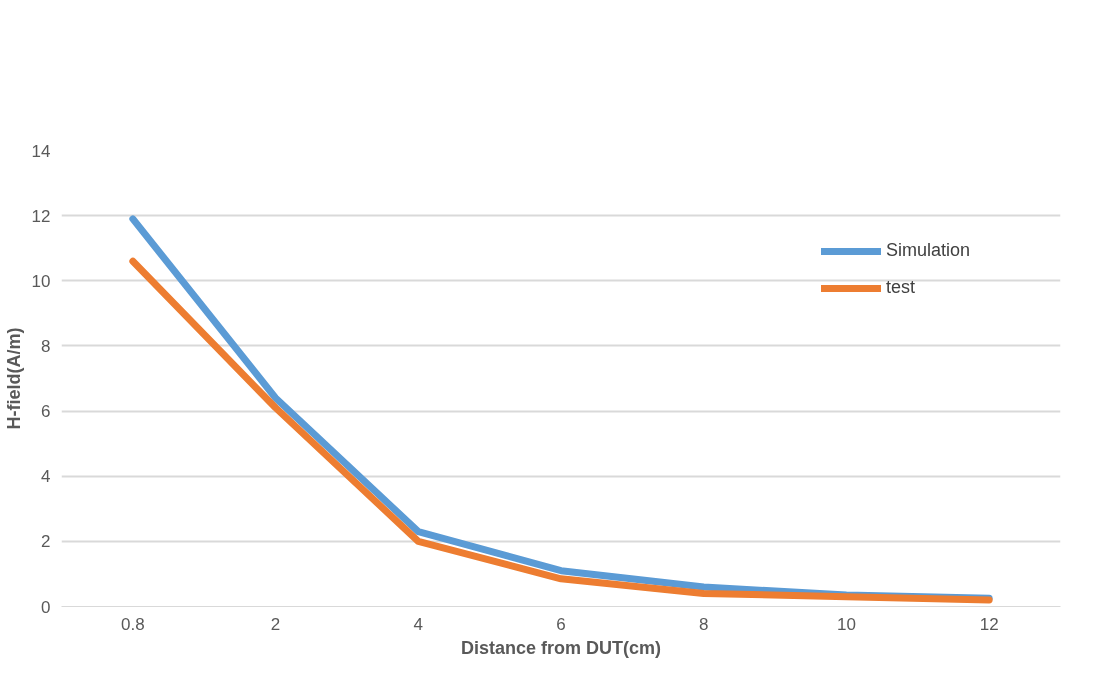 This screenshot has height=675, width=1116. I want to click on y-tick-label: 6, so click(46, 412).